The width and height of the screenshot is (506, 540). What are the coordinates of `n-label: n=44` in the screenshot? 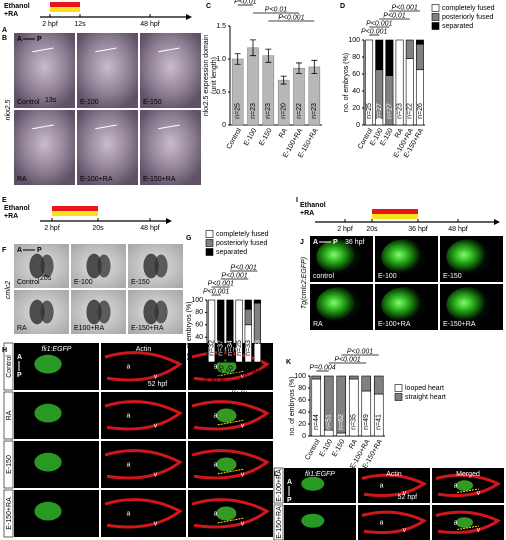 It's located at (316, 422).